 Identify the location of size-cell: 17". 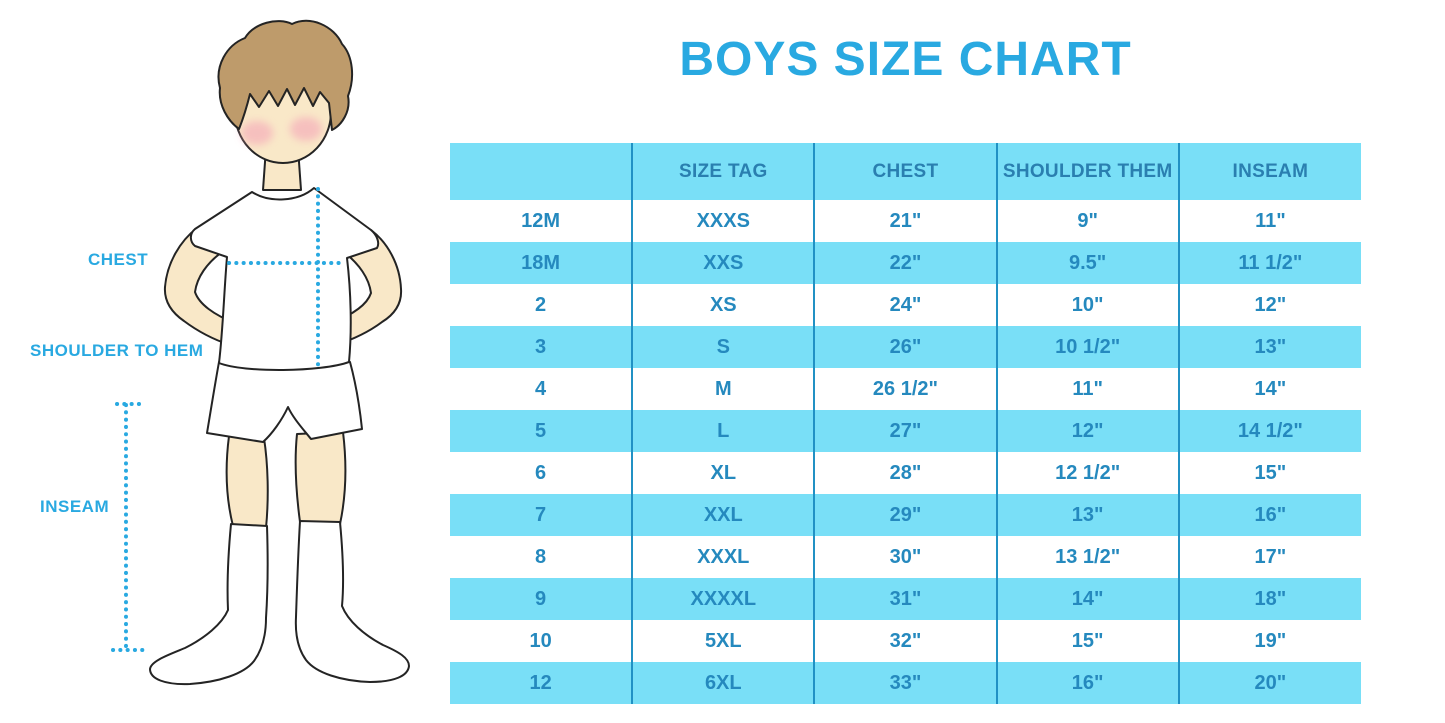
(1270, 556).